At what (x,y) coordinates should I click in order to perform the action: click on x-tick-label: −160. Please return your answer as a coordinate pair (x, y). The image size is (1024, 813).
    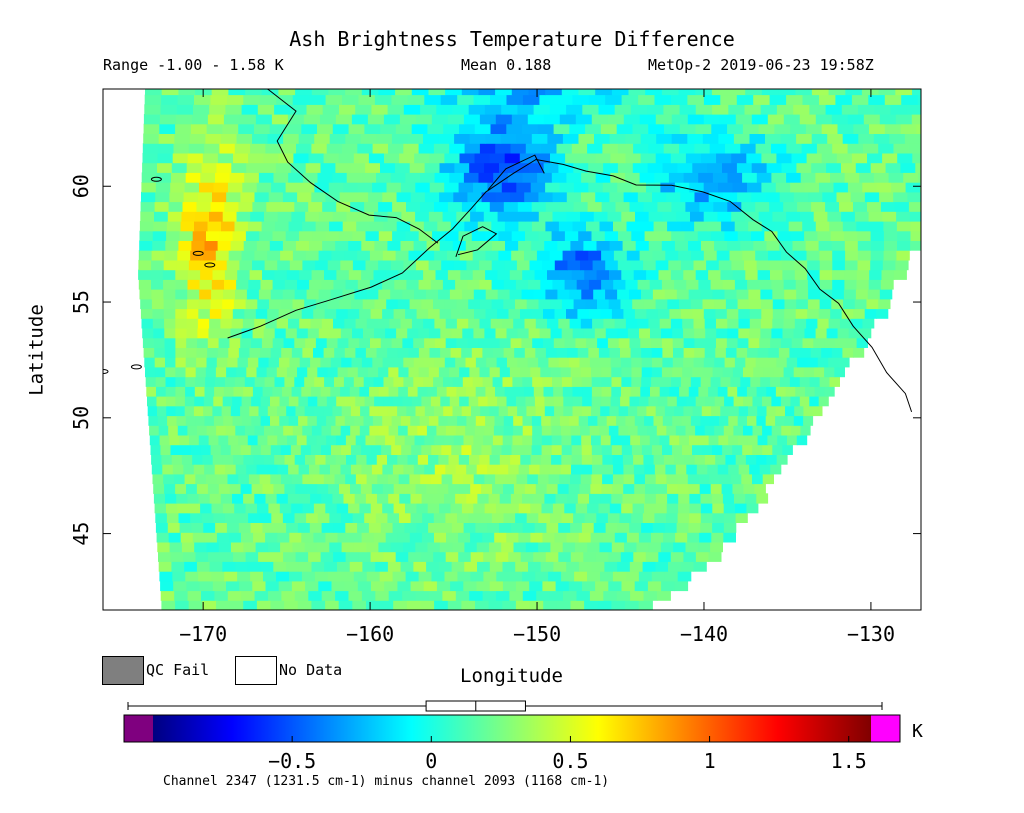
    Looking at the image, I should click on (370, 634).